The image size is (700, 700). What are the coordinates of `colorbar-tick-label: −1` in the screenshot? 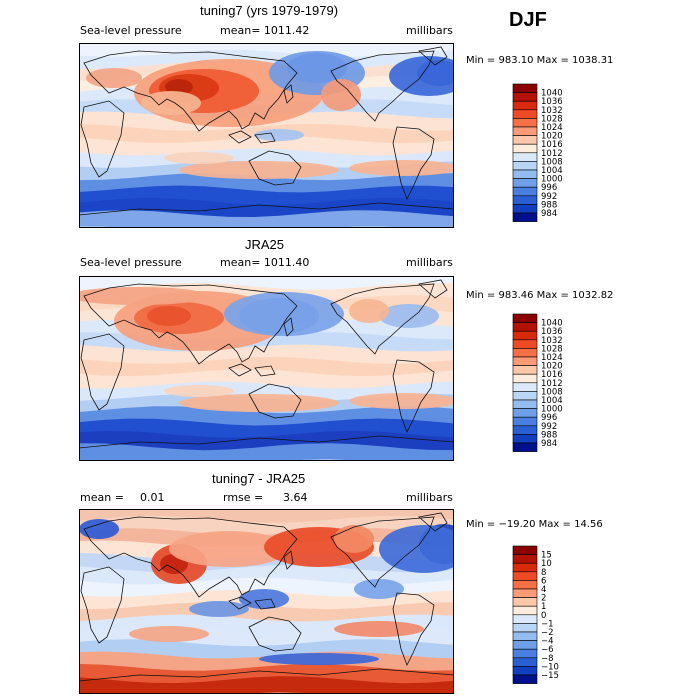 It's located at (547, 624).